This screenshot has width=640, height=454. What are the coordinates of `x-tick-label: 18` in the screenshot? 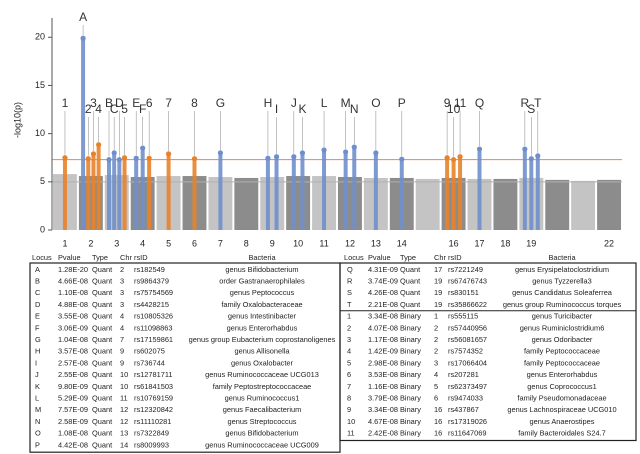 It's located at (505, 243).